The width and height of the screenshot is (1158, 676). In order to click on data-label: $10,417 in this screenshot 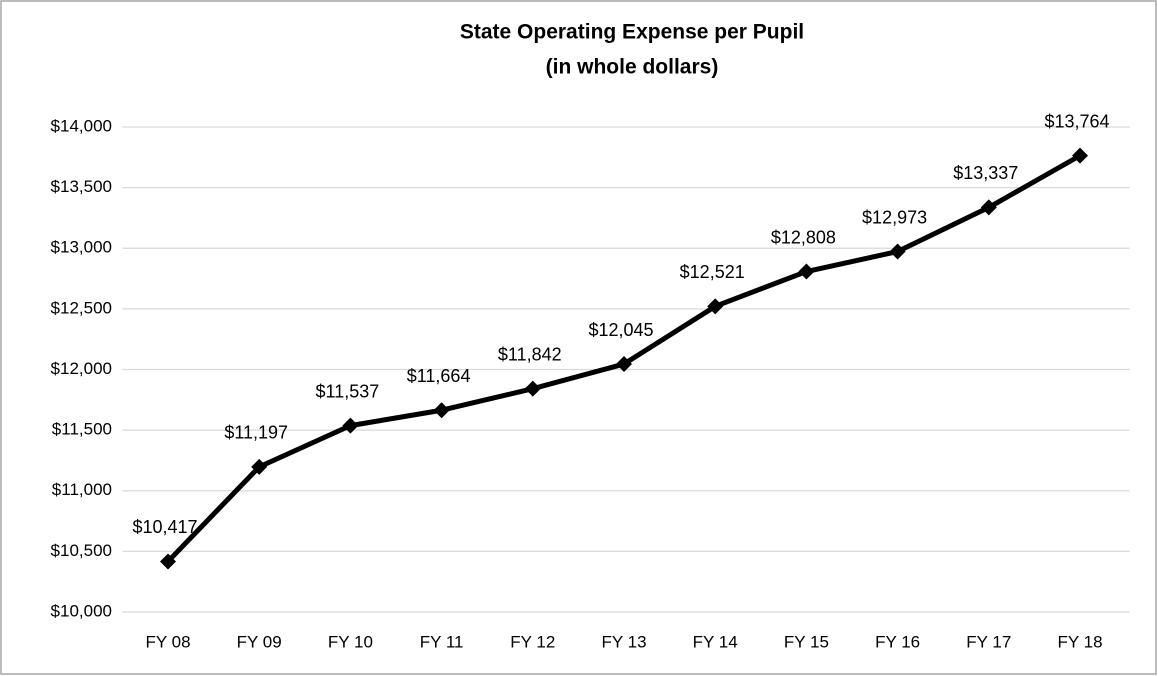, I will do `click(164, 527)`.